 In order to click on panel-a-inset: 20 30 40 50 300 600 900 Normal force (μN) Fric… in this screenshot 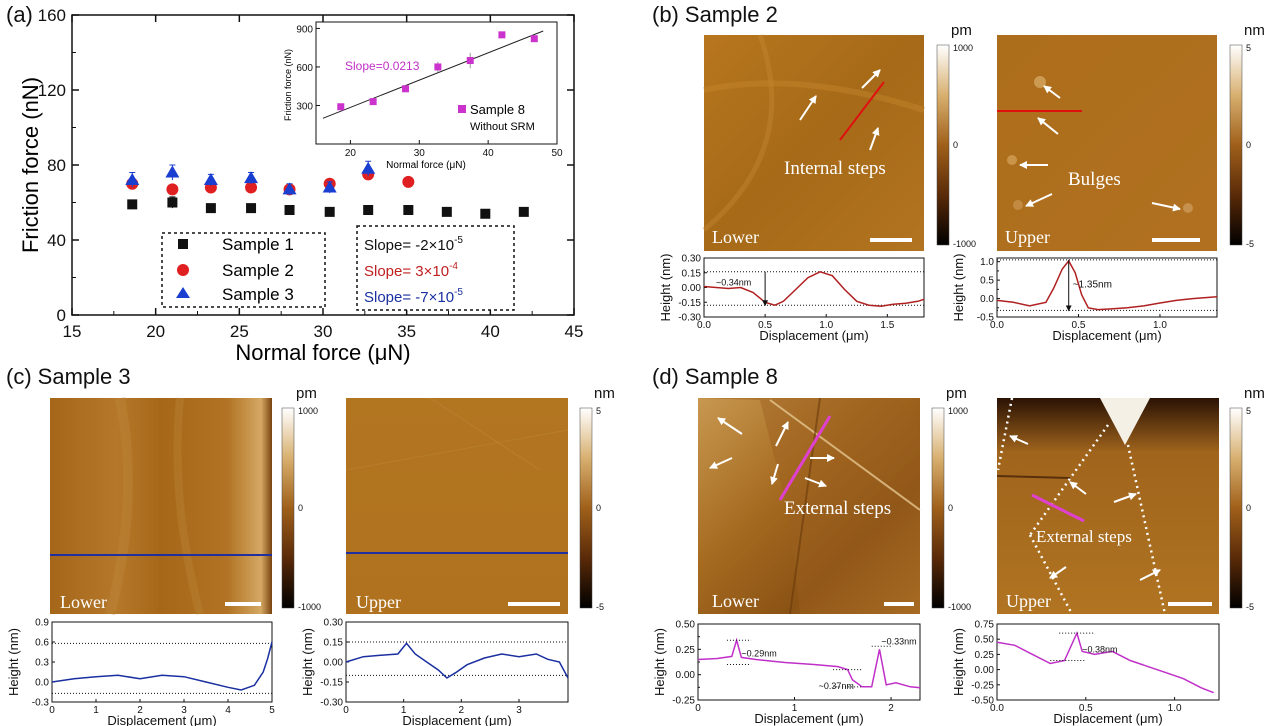, I will do `click(423, 96)`.